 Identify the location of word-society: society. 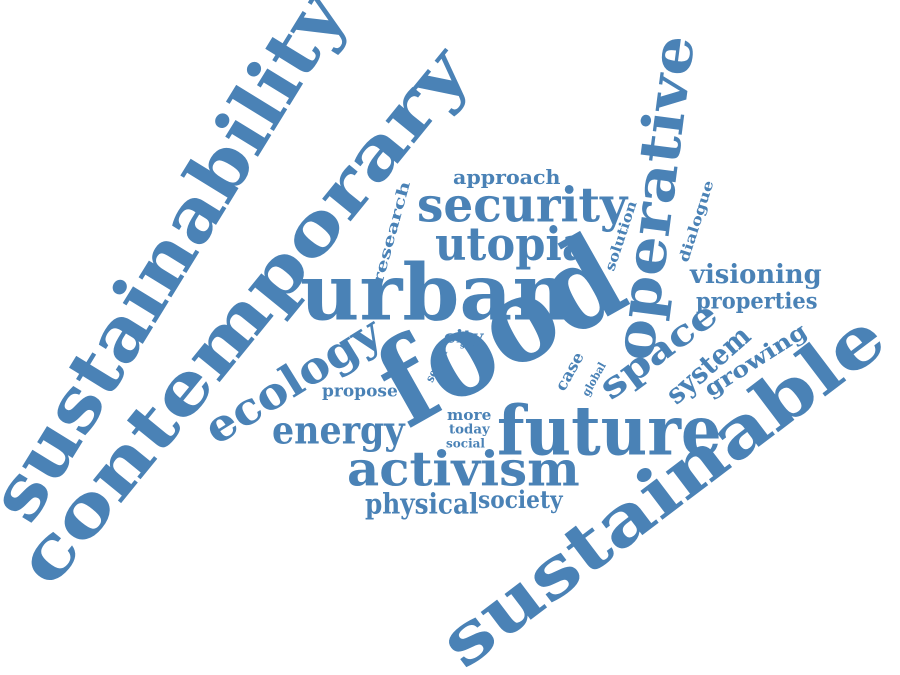
(520, 499).